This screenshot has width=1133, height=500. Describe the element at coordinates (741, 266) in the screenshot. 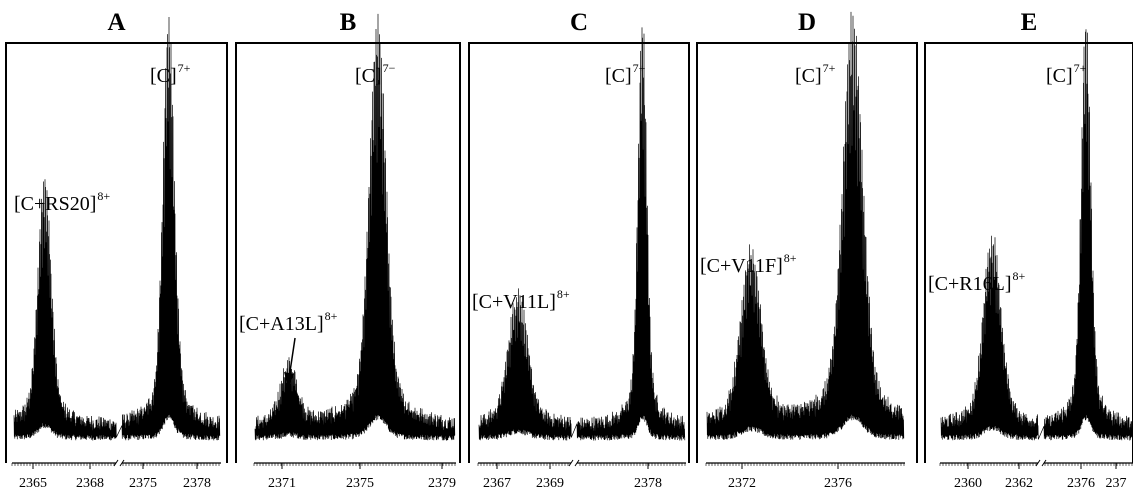

I see `peak-label: [C+V11F]` at that location.